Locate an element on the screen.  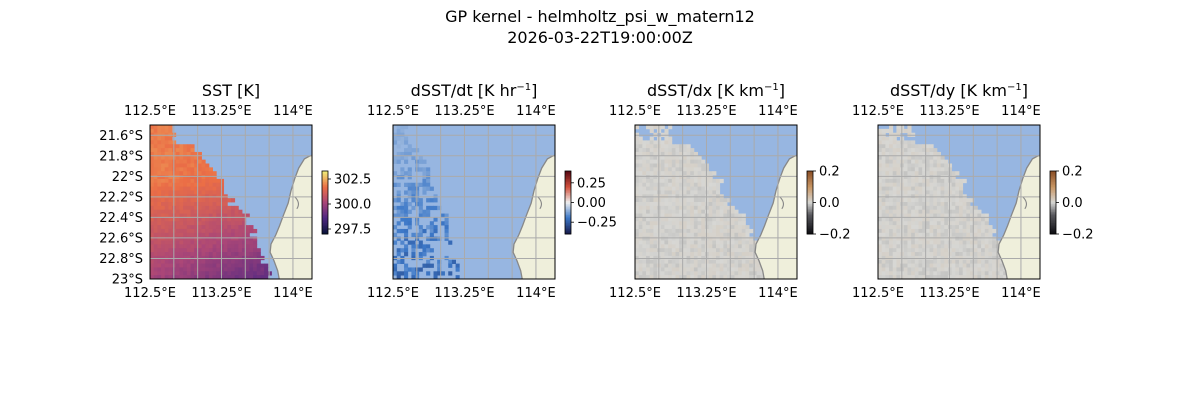
colorbar-tick-label: −0.2 is located at coordinates (1078, 235).